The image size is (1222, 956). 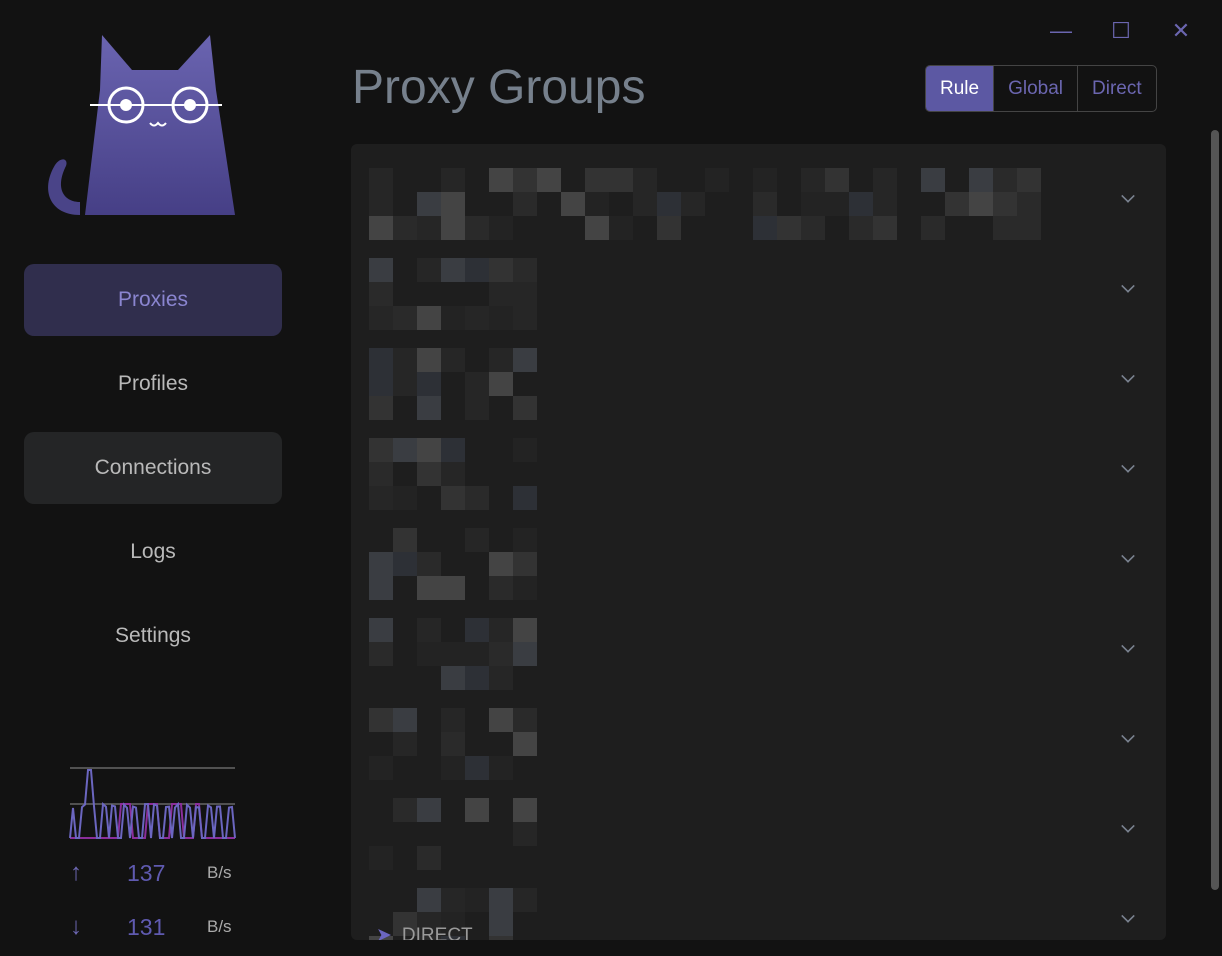 What do you see at coordinates (498, 87) in the screenshot?
I see `page-title: Proxy Groups` at bounding box center [498, 87].